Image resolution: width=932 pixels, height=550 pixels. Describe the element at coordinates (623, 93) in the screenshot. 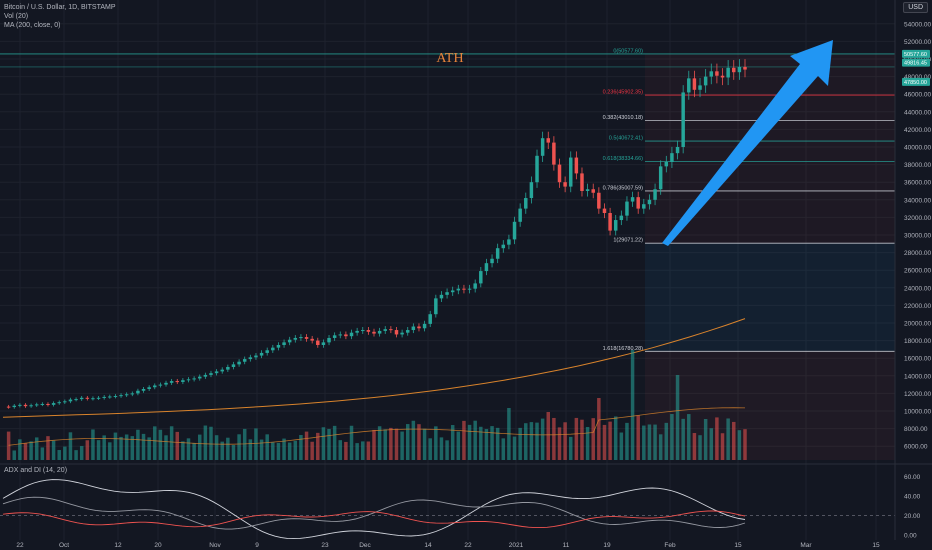

I see `fib-label: 0.236(45902.35)` at that location.